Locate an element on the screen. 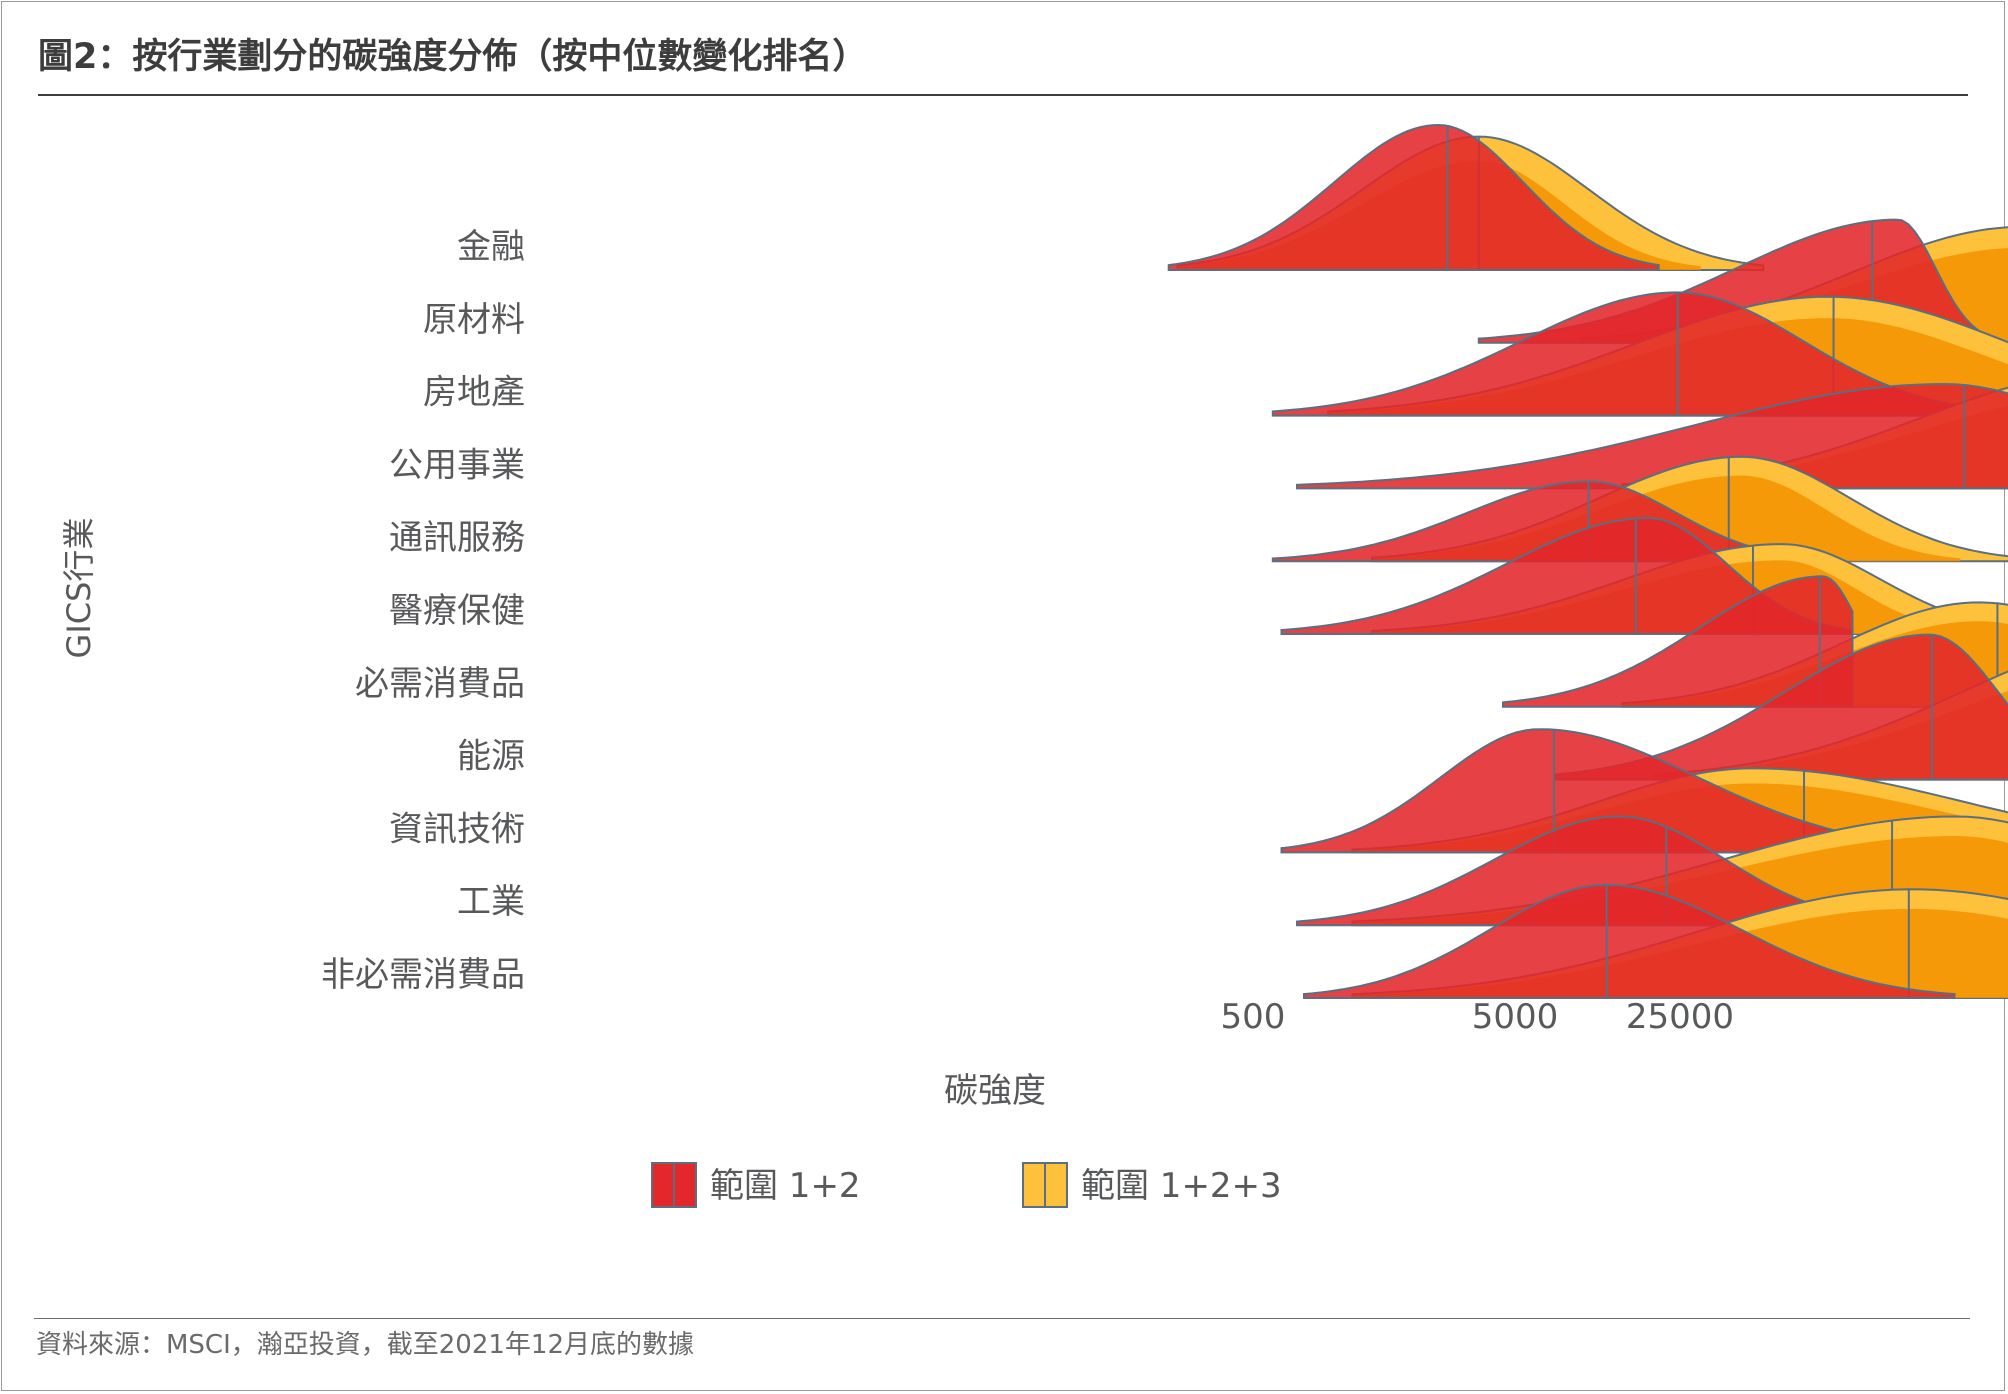 This screenshot has height=1394, width=2008. x-tick-label: 25000 is located at coordinates (1680, 1017).